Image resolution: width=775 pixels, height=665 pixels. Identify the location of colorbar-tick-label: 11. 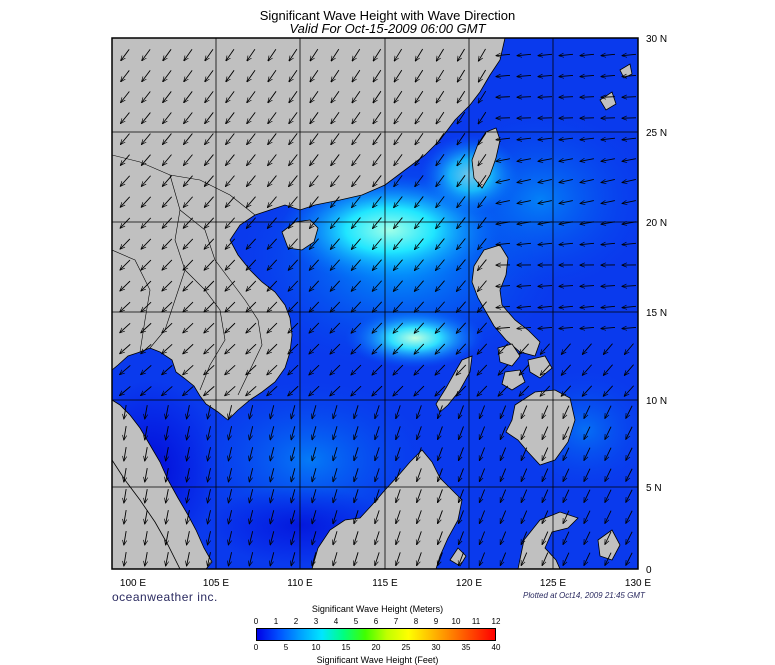
(476, 621).